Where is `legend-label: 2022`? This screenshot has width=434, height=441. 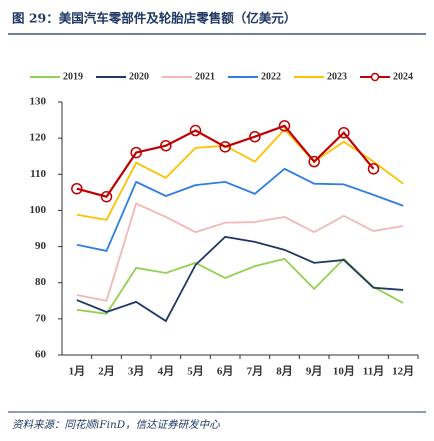
legend-label: 2022 is located at coordinates (271, 76).